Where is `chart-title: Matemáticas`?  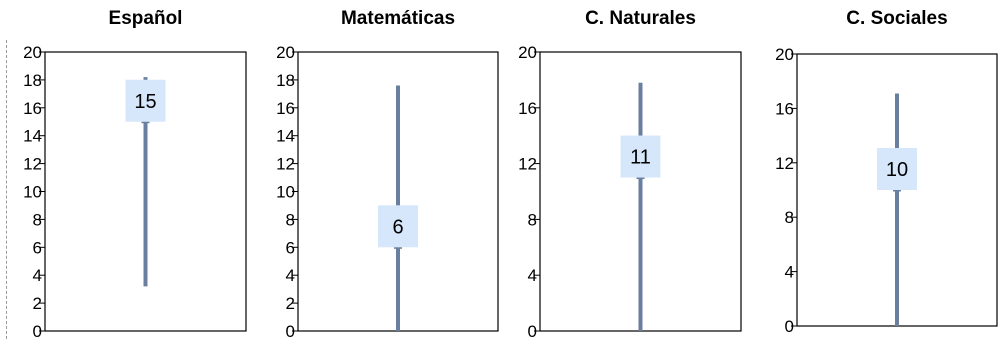 chart-title: Matemáticas is located at coordinates (398, 18).